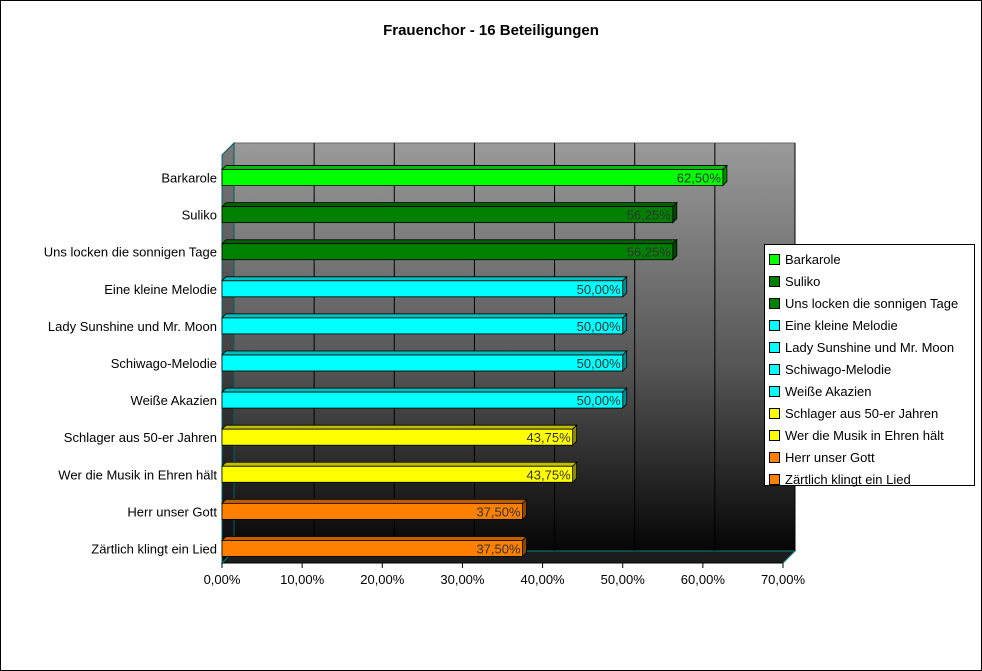 Image resolution: width=982 pixels, height=671 pixels. Describe the element at coordinates (623, 579) in the screenshot. I see `x-tick-label: 50,00%` at that location.